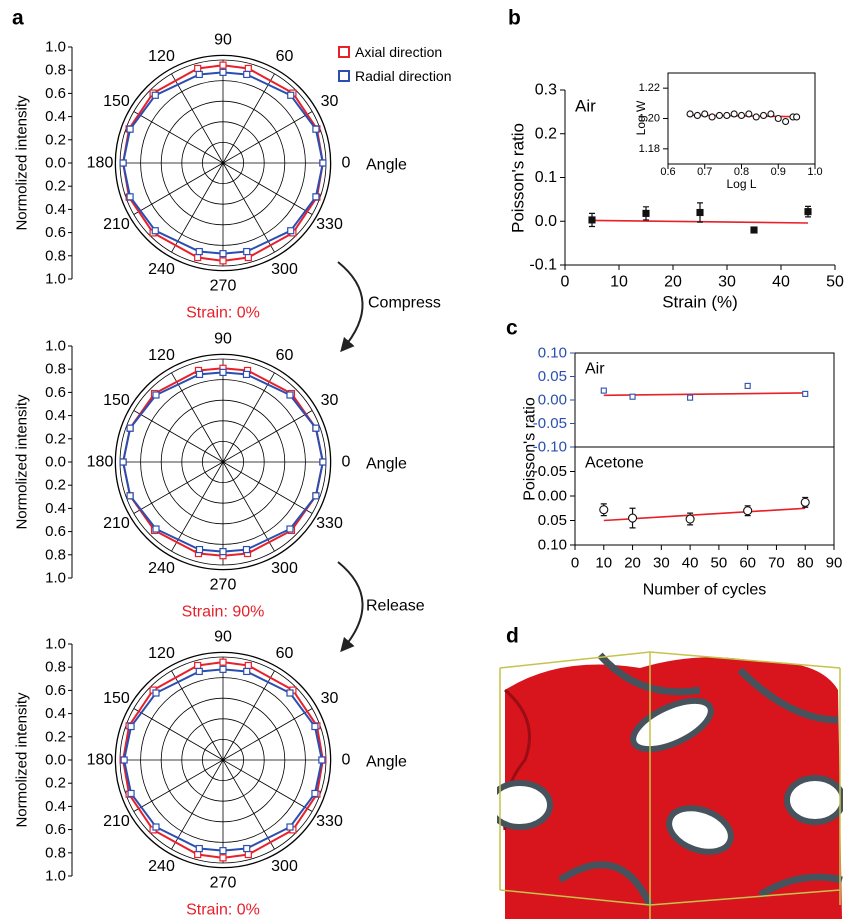 This screenshot has width=848, height=919. What do you see at coordinates (403, 76) in the screenshot?
I see `legend-label: Radial direction` at bounding box center [403, 76].